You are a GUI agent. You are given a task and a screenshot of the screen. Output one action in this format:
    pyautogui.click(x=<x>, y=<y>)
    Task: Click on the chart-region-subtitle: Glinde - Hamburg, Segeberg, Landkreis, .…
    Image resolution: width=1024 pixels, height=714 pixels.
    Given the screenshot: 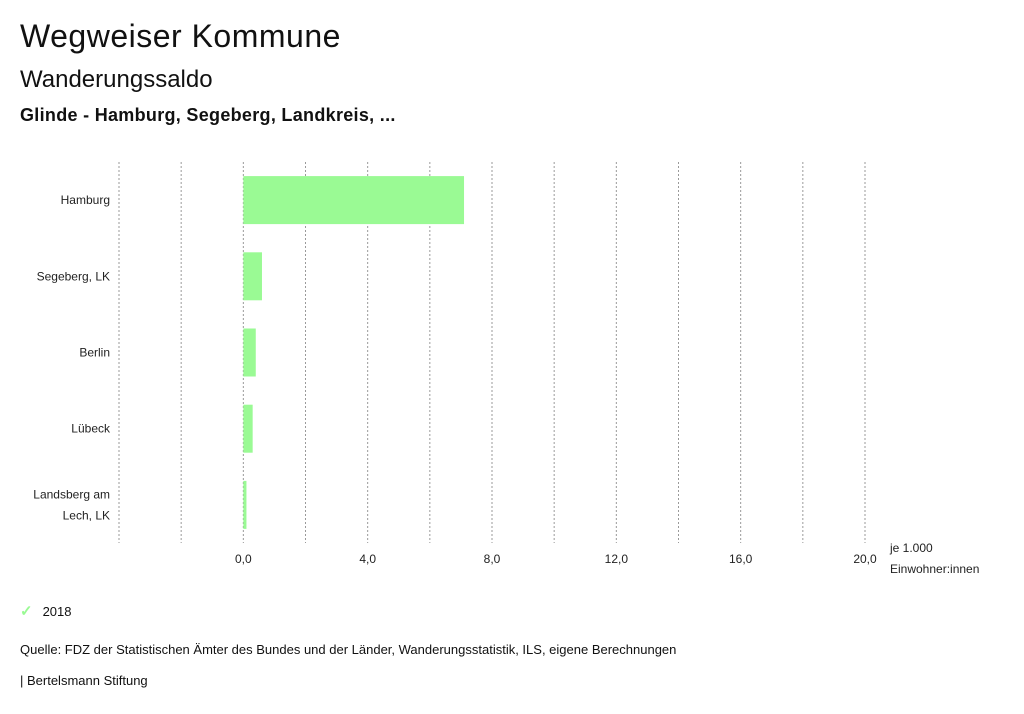 What is the action you would take?
    pyautogui.click(x=208, y=115)
    